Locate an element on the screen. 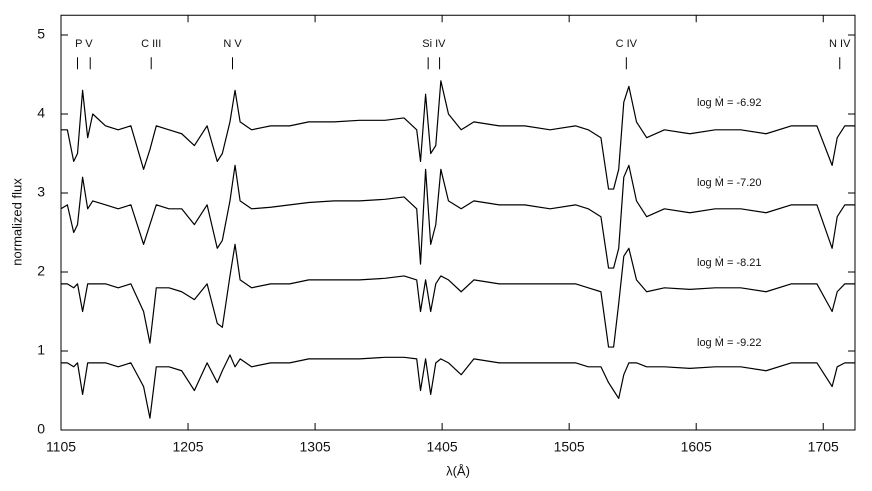 This screenshot has height=491, width=872. line-label: C IV is located at coordinates (627, 44).